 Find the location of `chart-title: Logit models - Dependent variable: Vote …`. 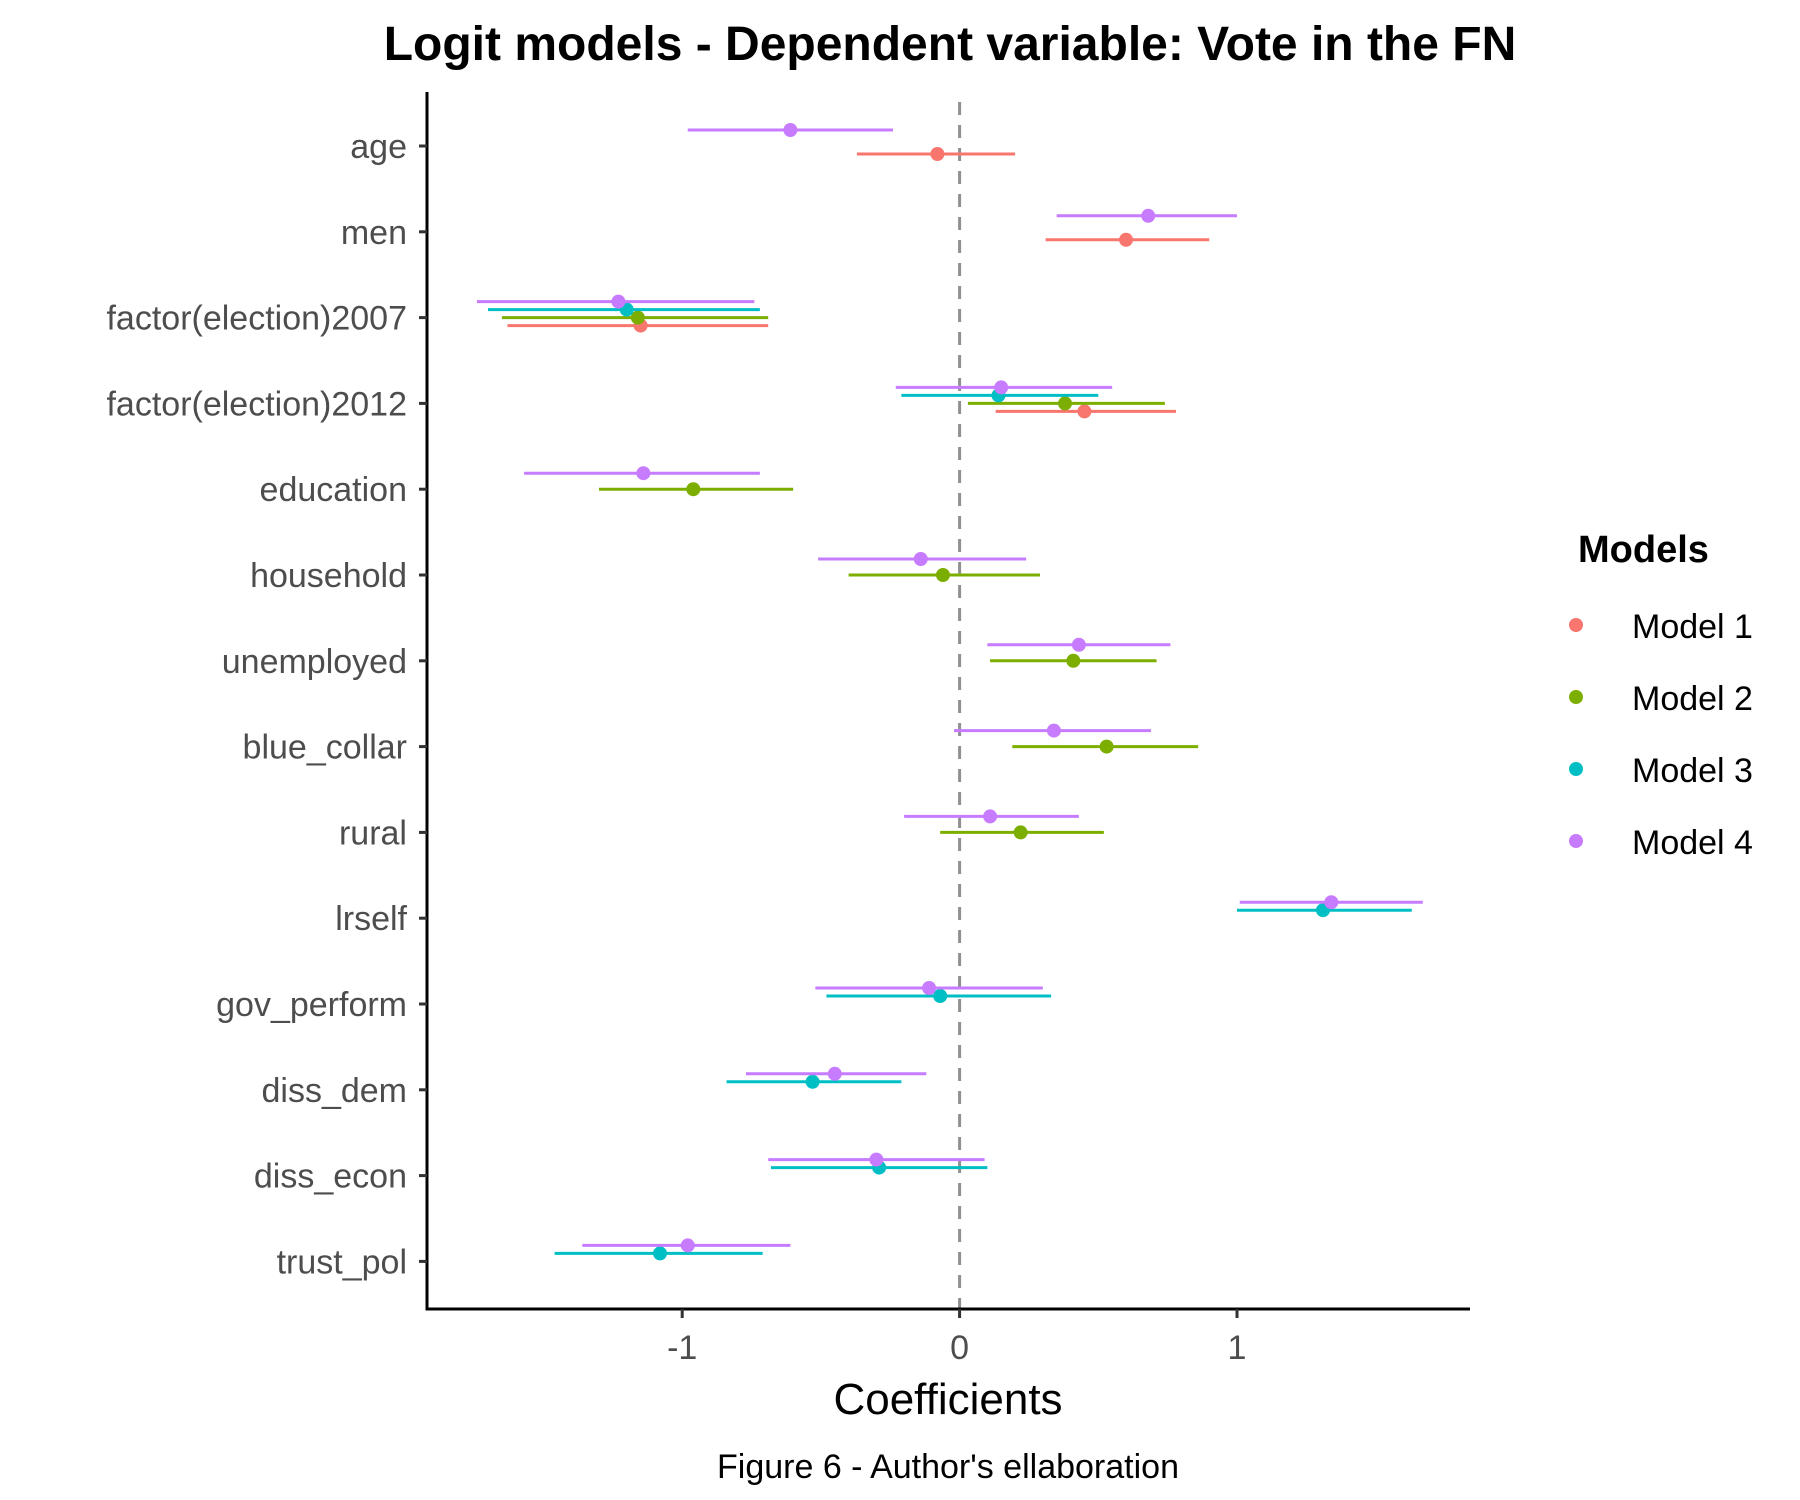

chart-title: Logit models - Dependent variable: Vote … is located at coordinates (950, 44).